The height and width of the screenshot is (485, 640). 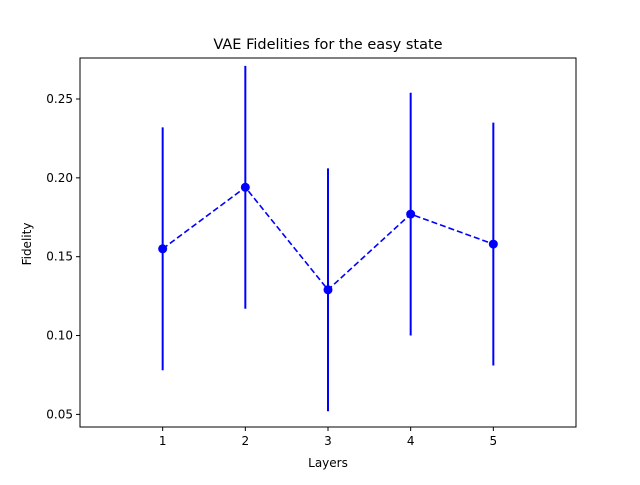 I want to click on y-tick-label: 0.25, so click(x=59, y=99).